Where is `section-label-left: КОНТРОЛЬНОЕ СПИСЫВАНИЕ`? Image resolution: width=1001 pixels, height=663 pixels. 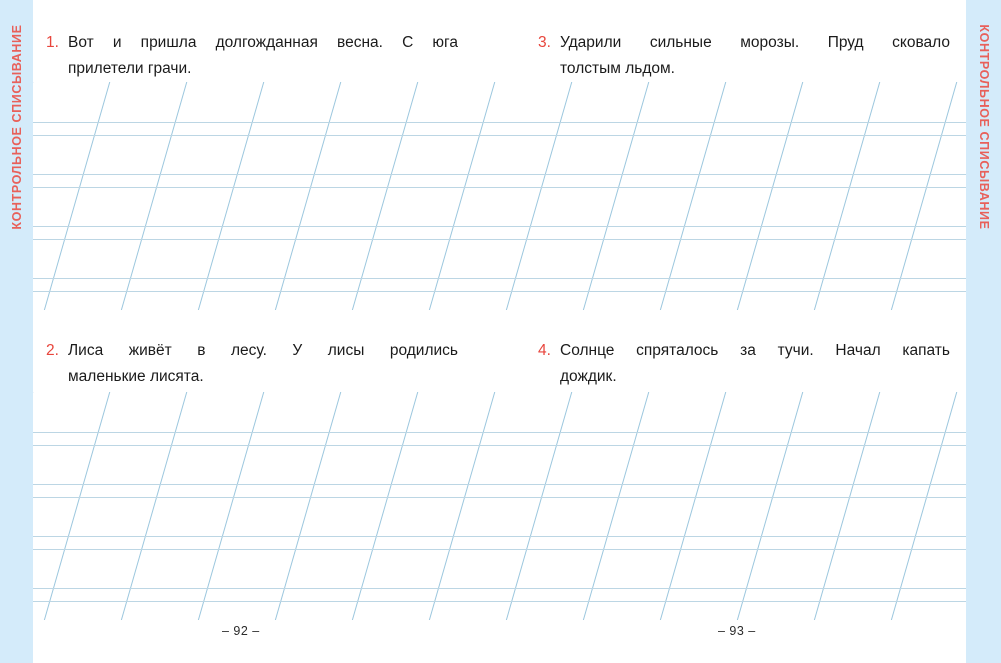
section-label-left: КОНТРОЛЬНОЕ СПИСЫВАНИЕ is located at coordinates (16, 127).